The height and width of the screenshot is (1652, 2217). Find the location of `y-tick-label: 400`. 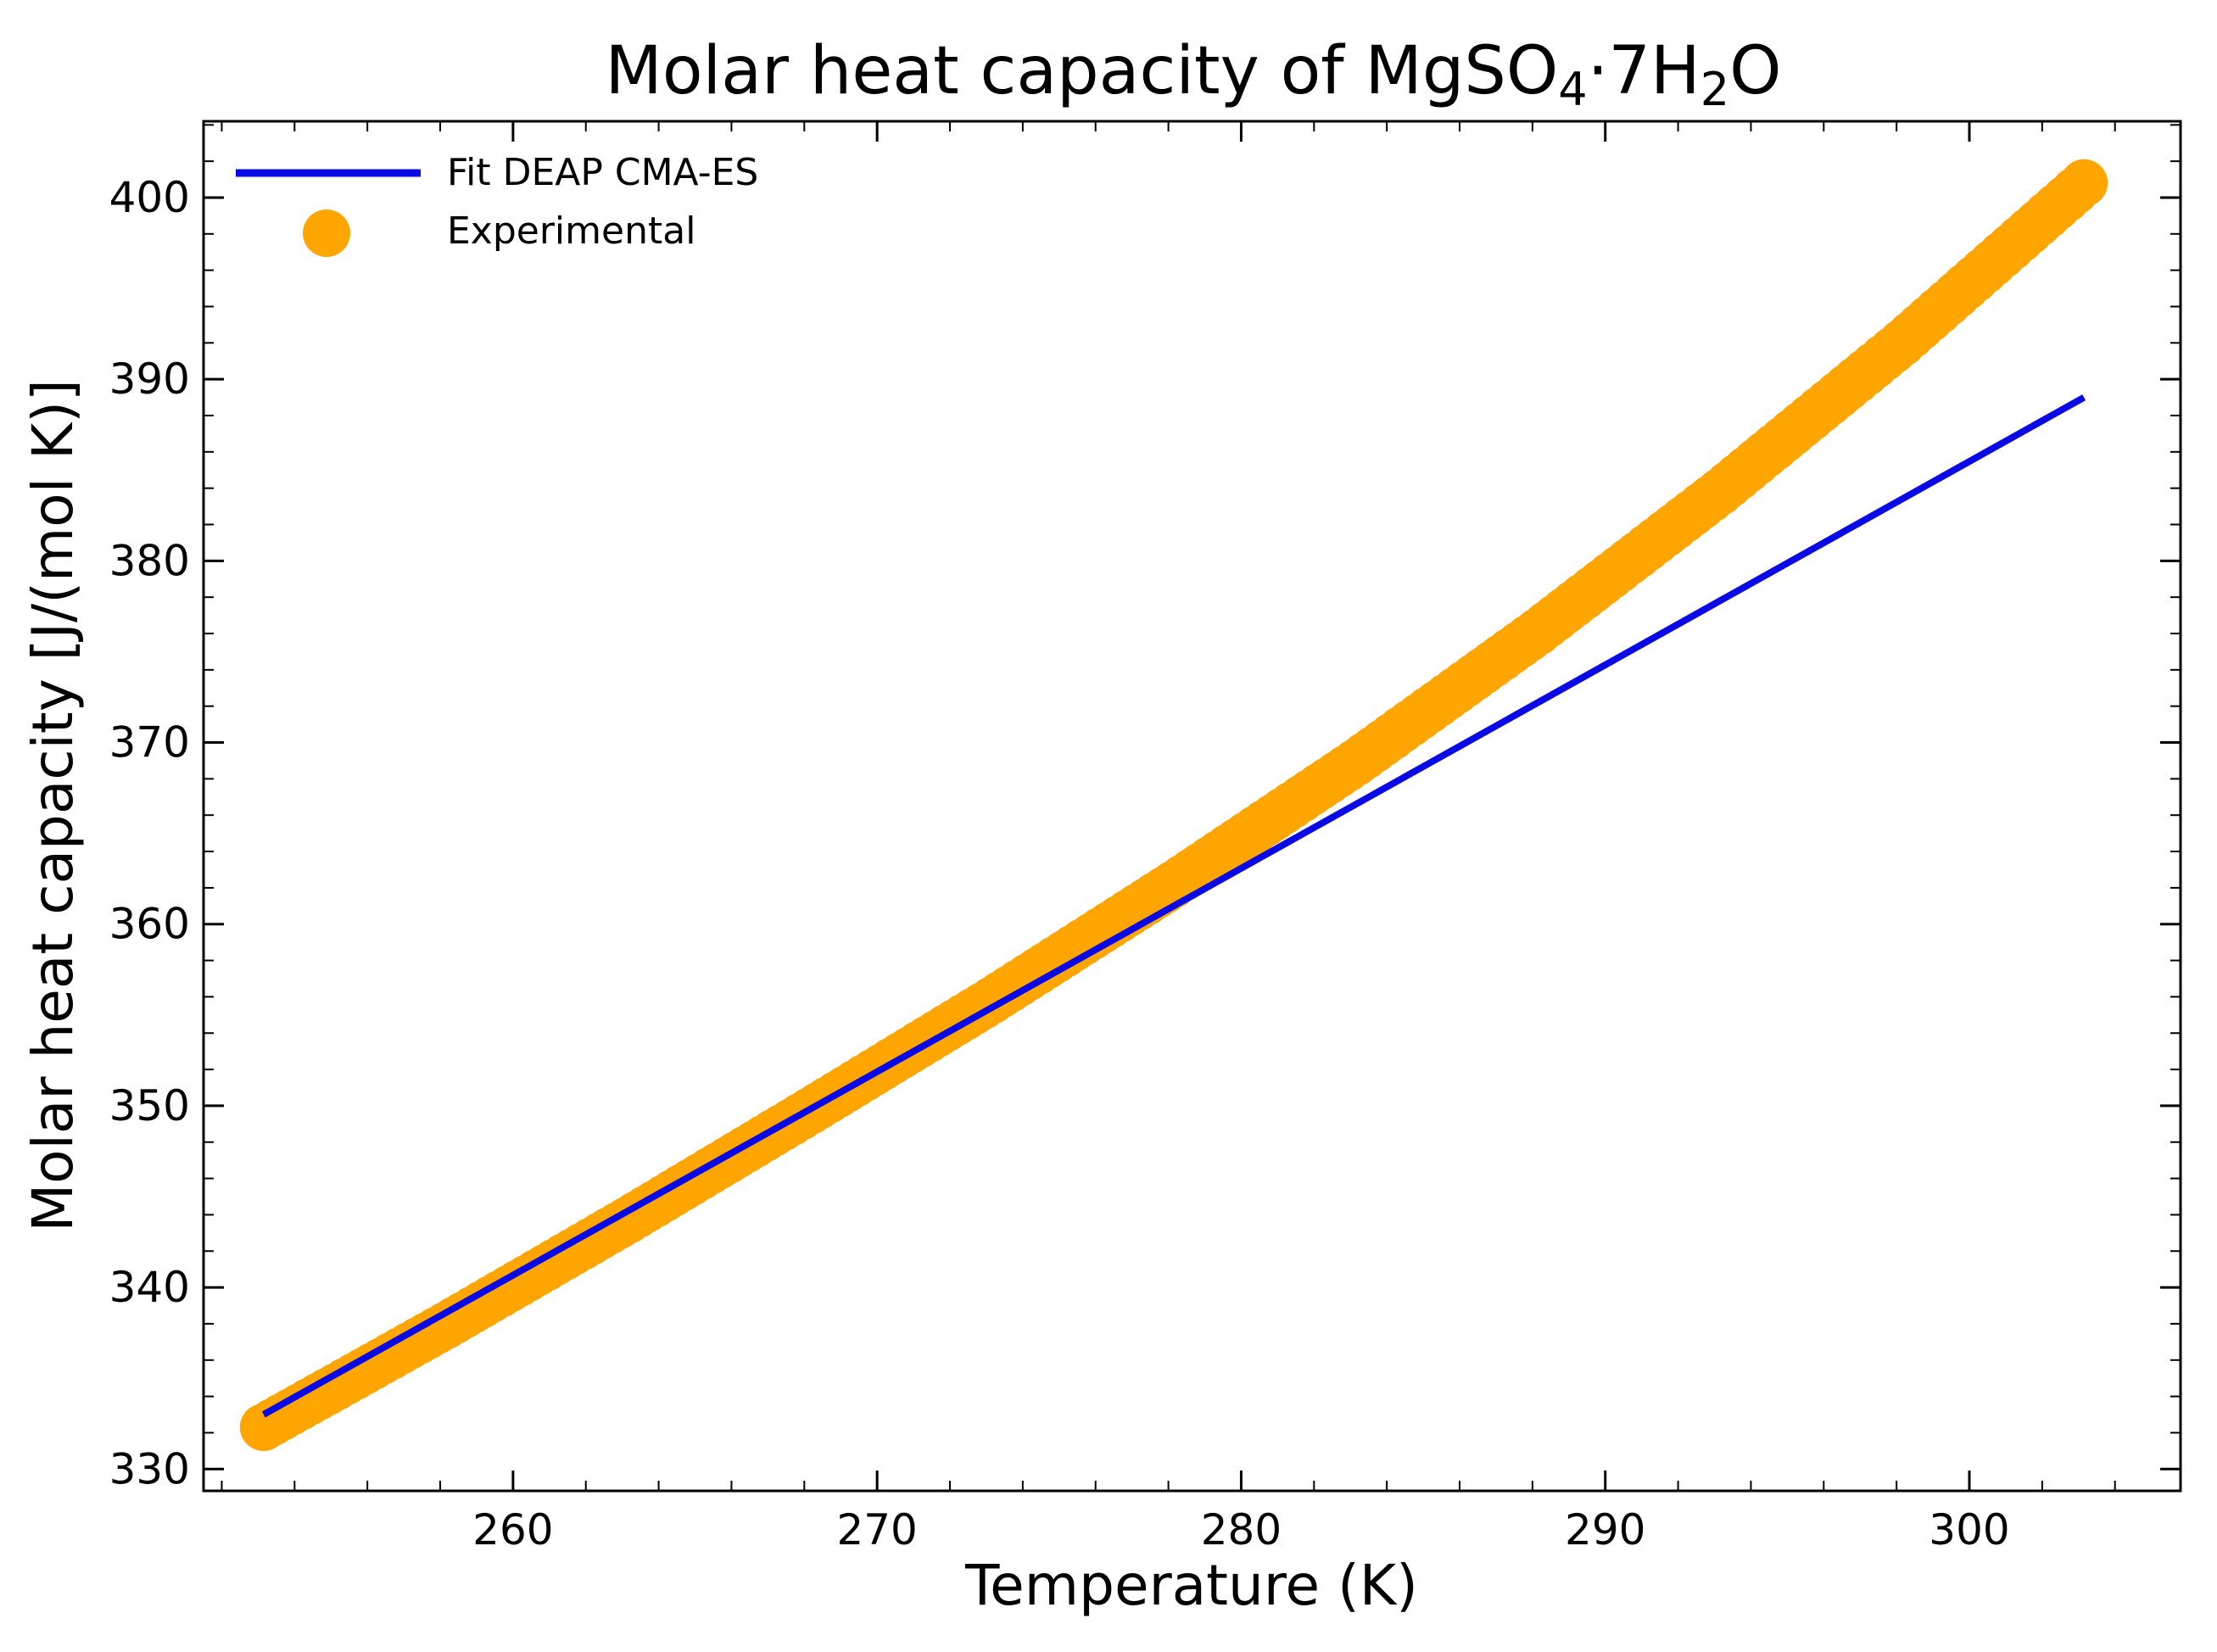

y-tick-label: 400 is located at coordinates (149, 197).